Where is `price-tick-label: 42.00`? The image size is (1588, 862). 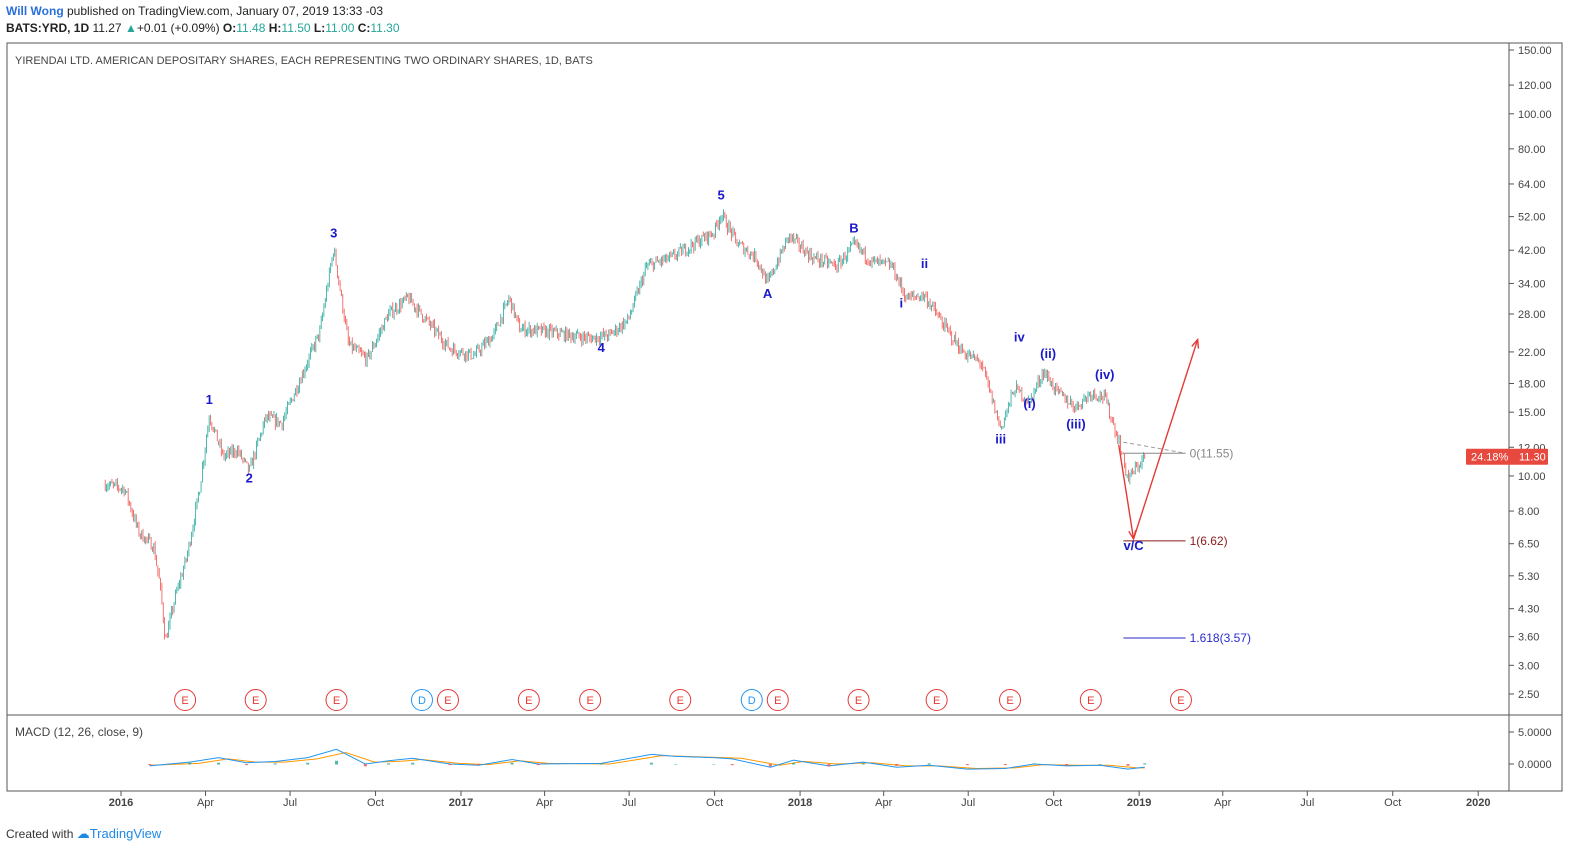 price-tick-label: 42.00 is located at coordinates (1532, 251).